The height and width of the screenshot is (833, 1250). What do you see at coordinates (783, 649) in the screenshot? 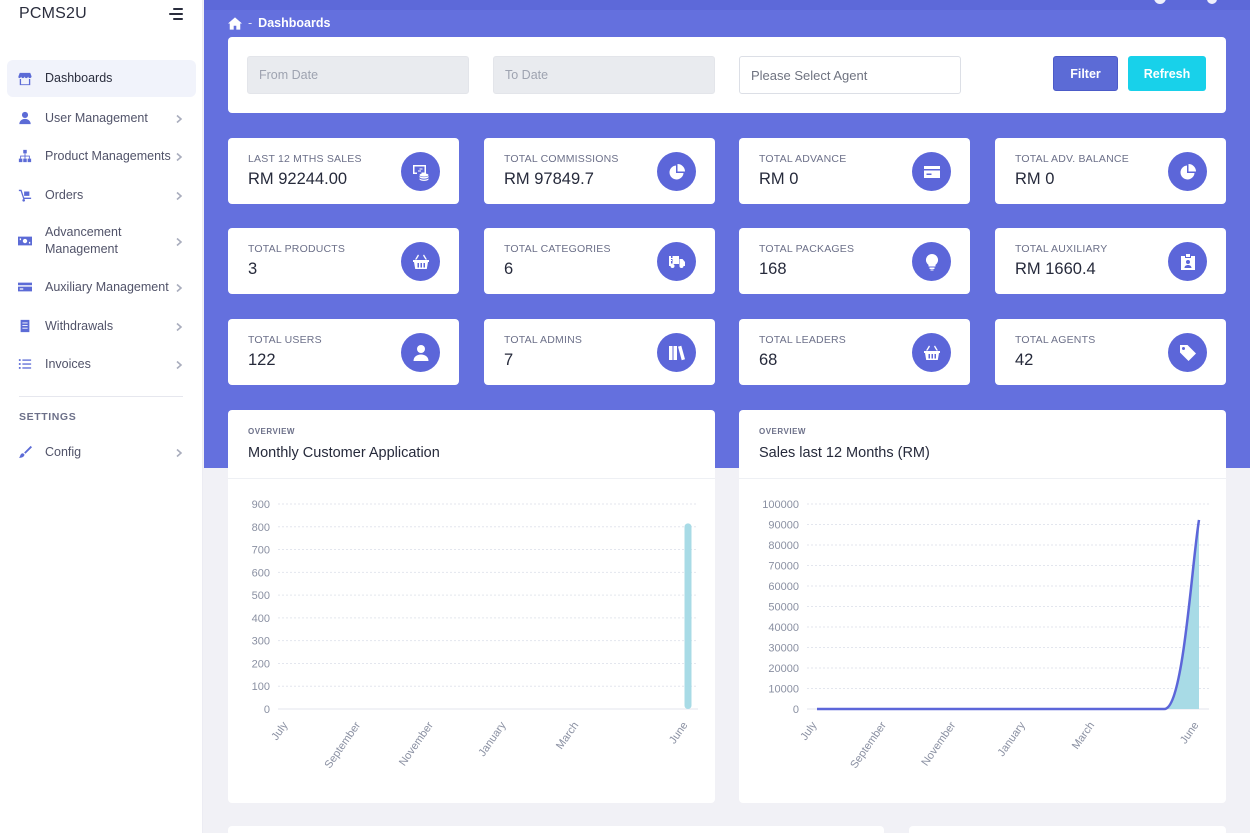
I see `y-tick-label: 30000` at bounding box center [783, 649].